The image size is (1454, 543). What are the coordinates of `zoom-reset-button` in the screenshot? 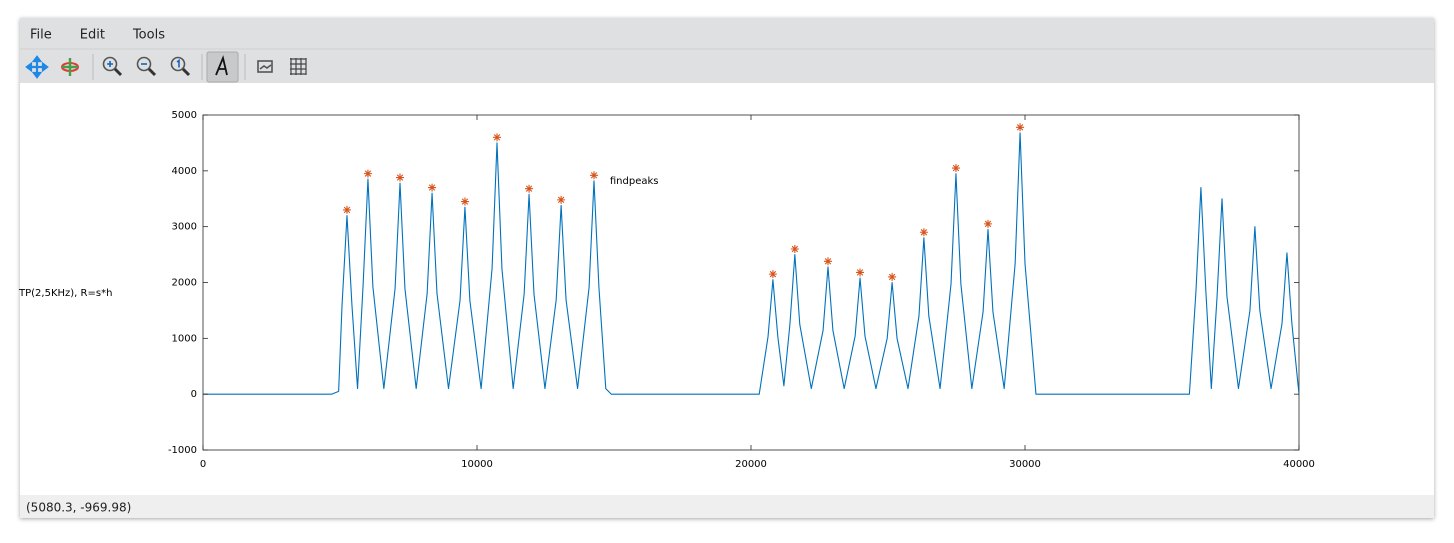 It's located at (180, 66).